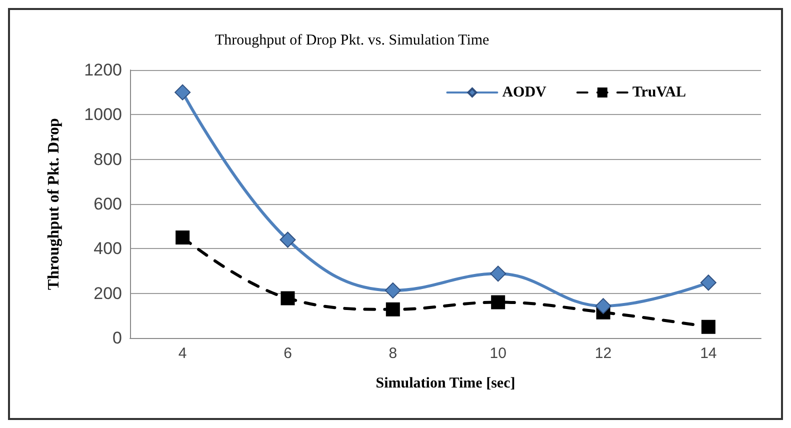 The width and height of the screenshot is (791, 428). I want to click on x-tick-label: 14, so click(708, 353).